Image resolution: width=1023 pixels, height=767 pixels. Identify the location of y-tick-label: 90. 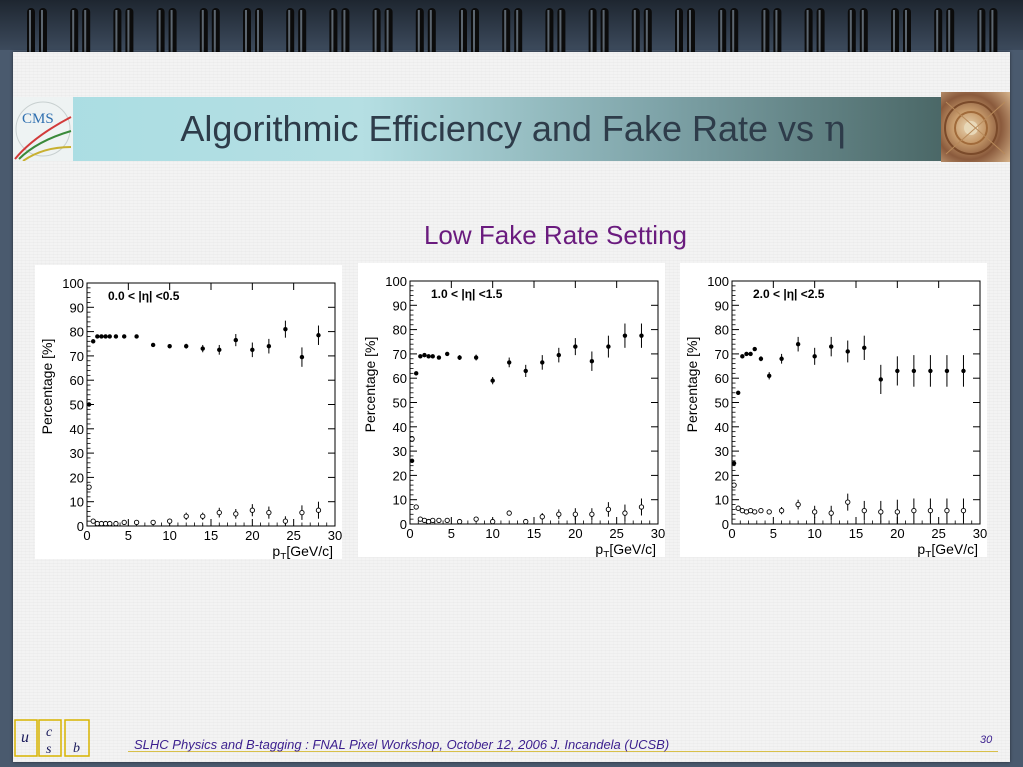
(77, 307).